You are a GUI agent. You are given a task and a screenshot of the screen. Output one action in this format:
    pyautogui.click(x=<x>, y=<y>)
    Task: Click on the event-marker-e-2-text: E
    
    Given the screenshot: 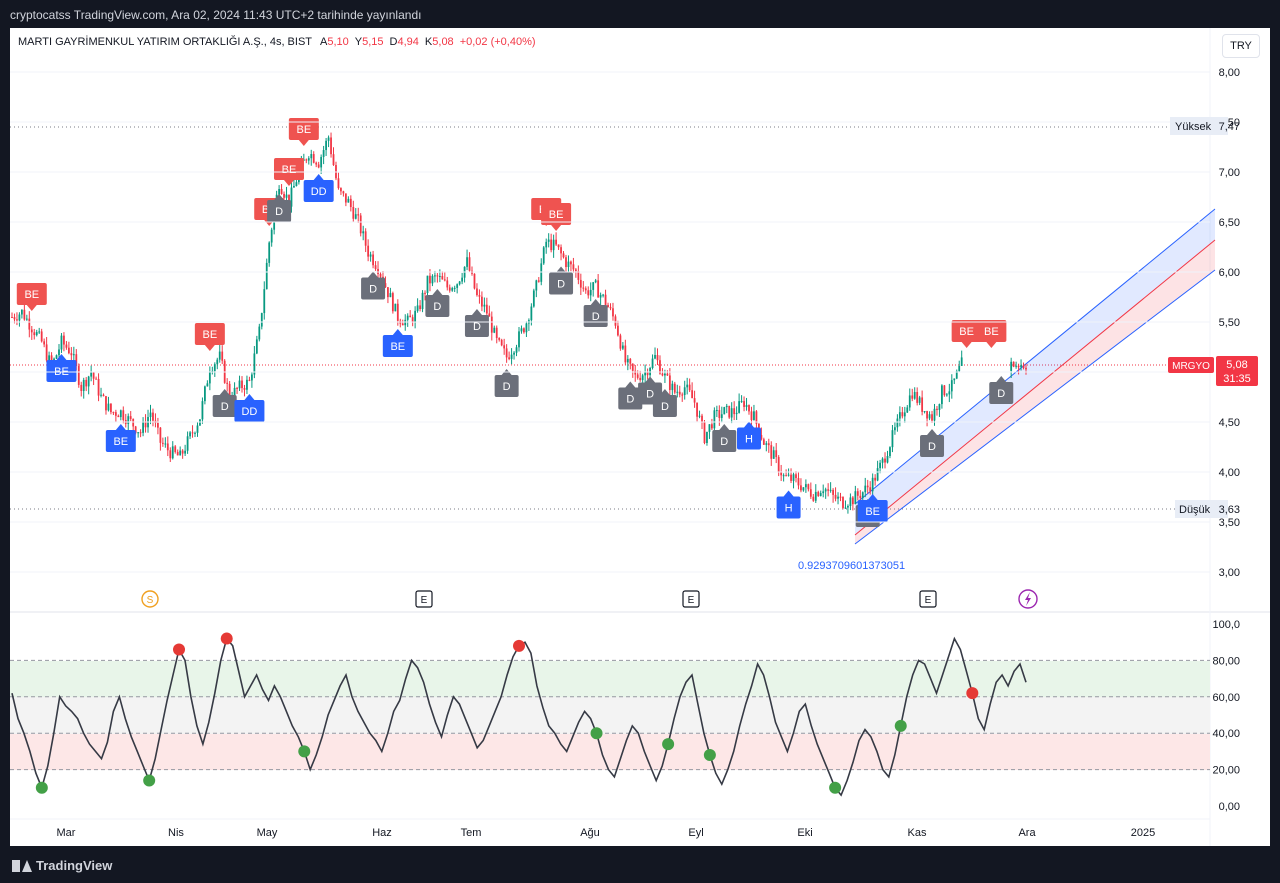 What is the action you would take?
    pyautogui.click(x=691, y=600)
    